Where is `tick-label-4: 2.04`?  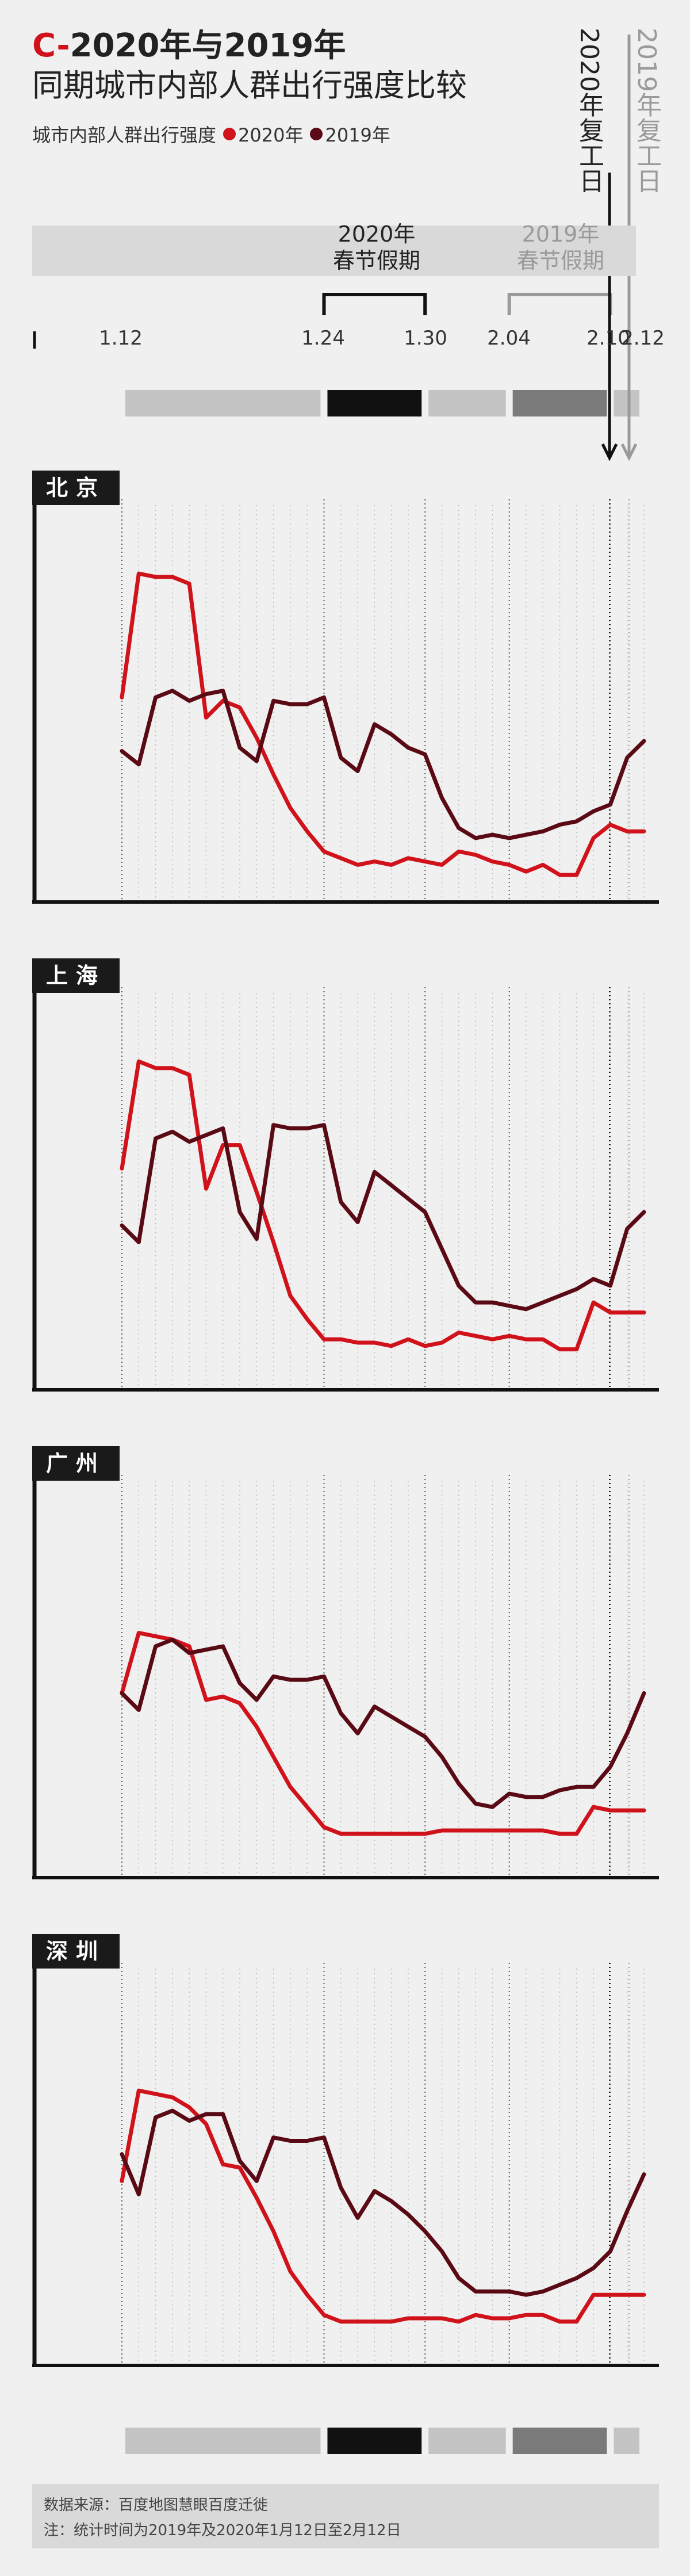
tick-label-4: 2.04 is located at coordinates (509, 338).